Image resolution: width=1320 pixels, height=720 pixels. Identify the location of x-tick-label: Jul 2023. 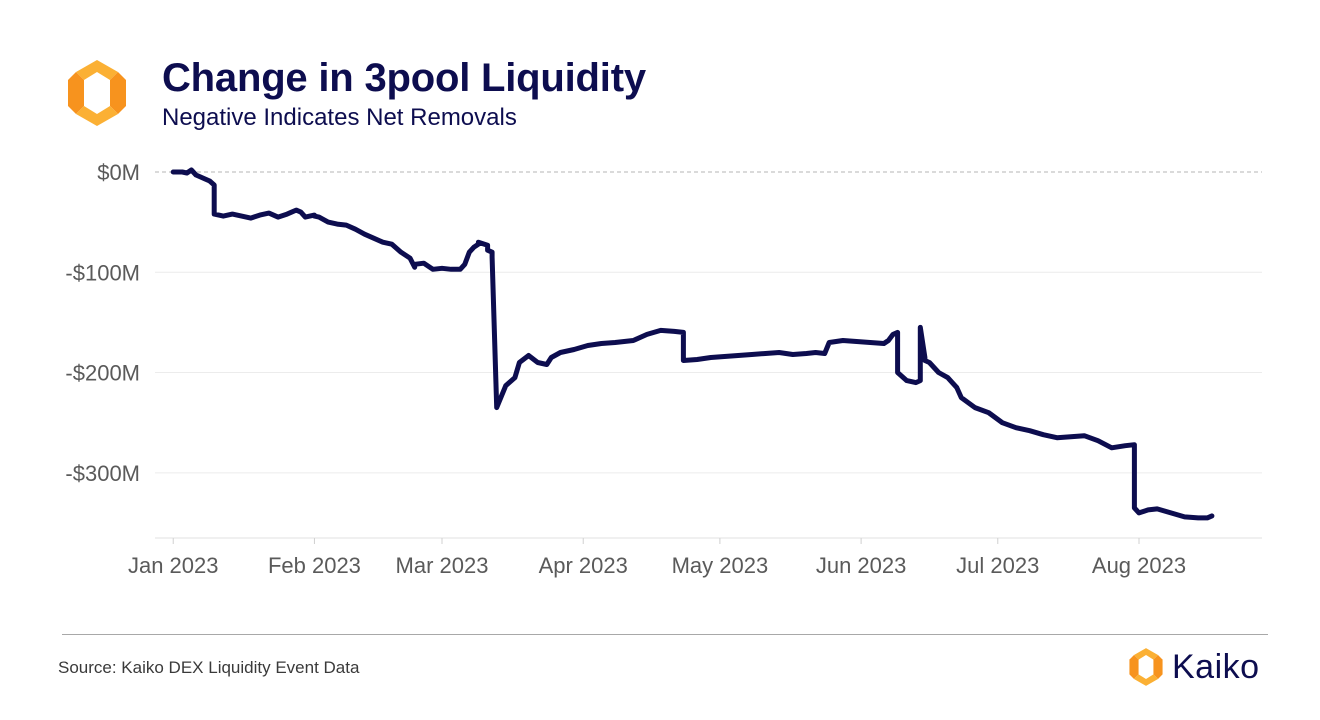
(997, 565).